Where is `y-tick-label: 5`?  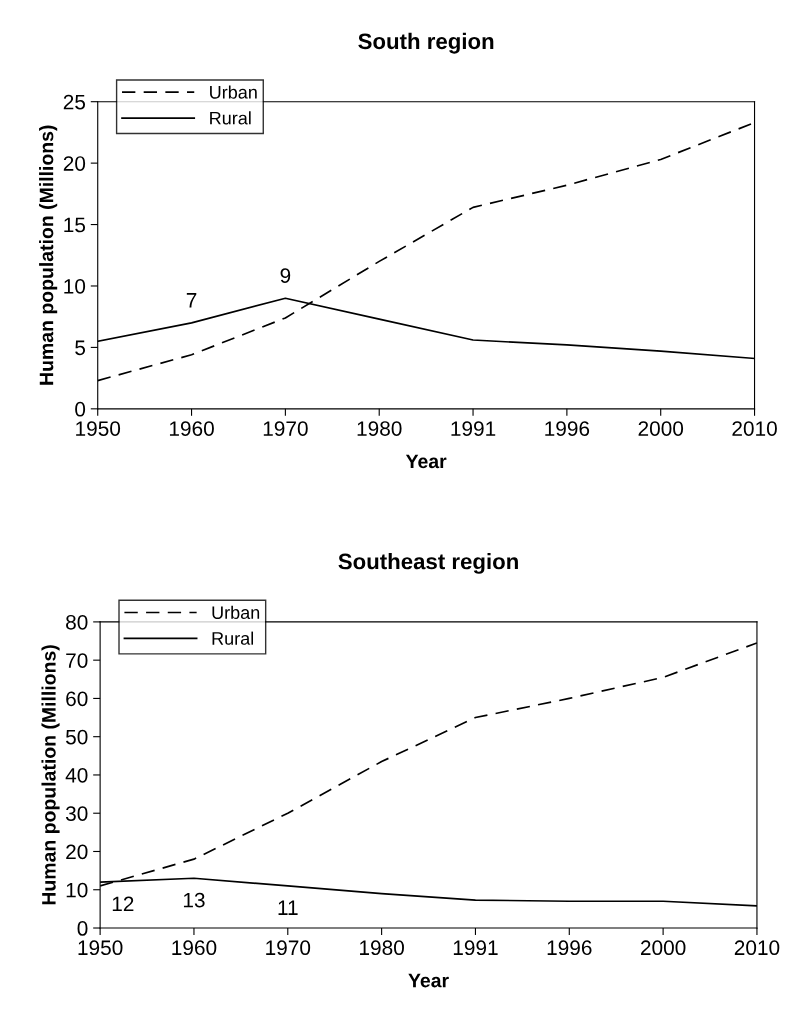 y-tick-label: 5 is located at coordinates (80, 348).